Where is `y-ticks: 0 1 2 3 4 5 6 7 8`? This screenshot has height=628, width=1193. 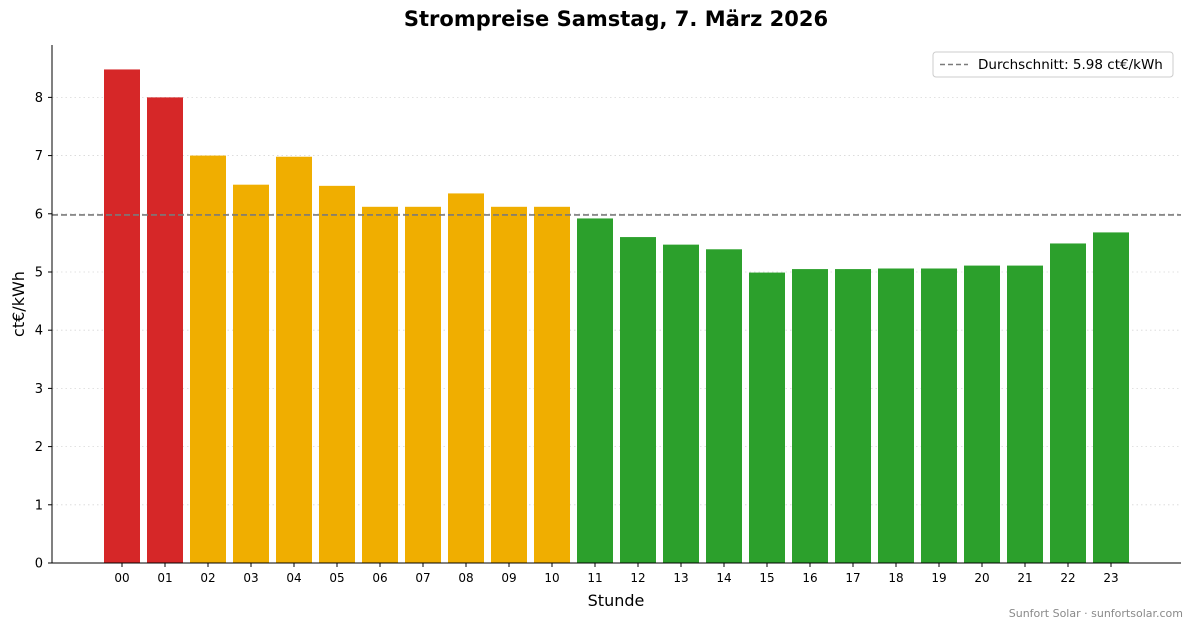
y-ticks: 0 1 2 3 4 5 6 7 8 is located at coordinates (43, 331).